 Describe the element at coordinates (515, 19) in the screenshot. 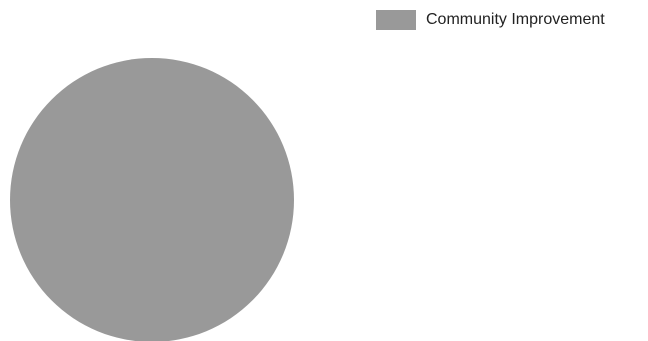

I see `legend-label-community-improvement: Community Improvement` at that location.